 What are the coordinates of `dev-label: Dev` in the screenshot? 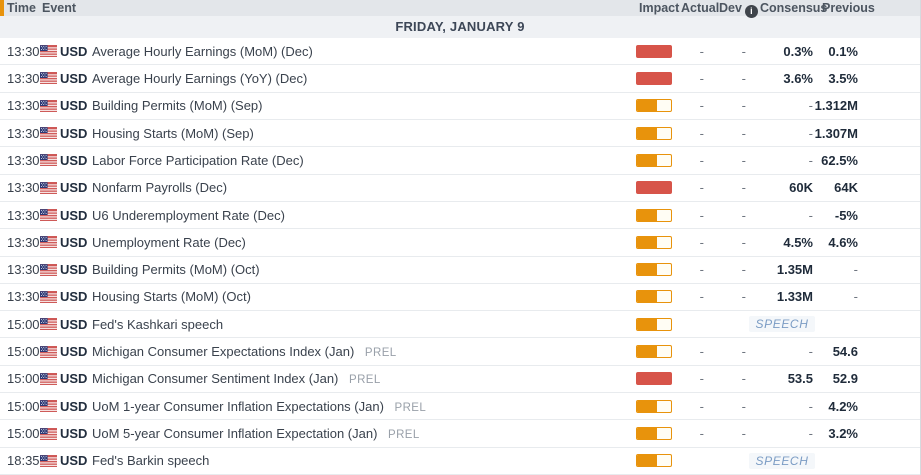 It's located at (730, 8).